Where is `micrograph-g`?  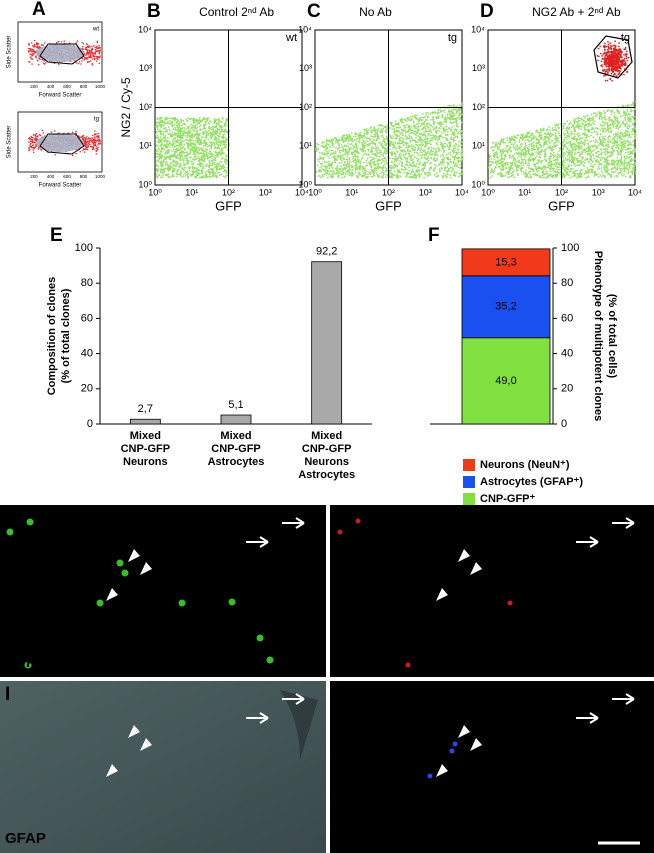 micrograph-g is located at coordinates (163, 591).